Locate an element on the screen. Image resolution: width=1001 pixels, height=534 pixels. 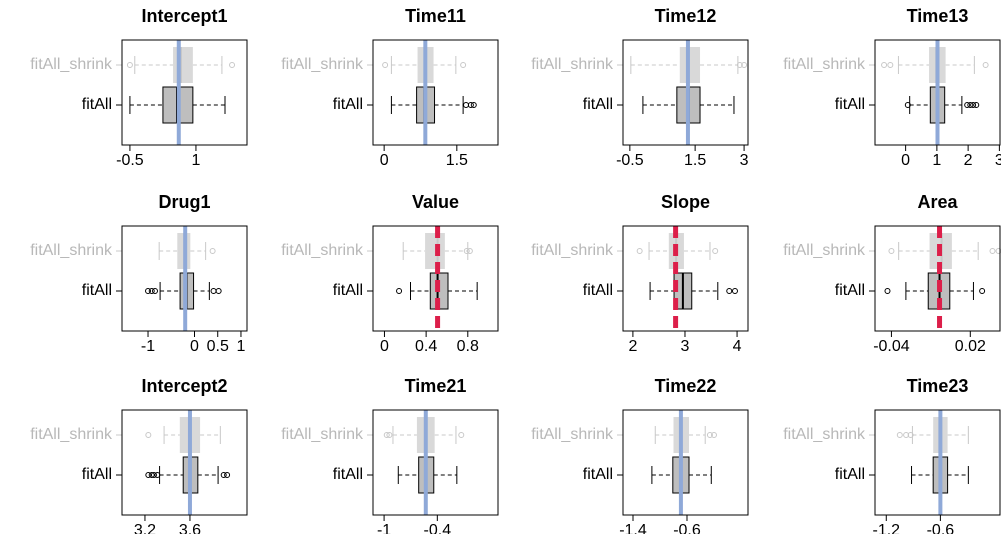
x-tick-label: 3.6 is located at coordinates (190, 528).